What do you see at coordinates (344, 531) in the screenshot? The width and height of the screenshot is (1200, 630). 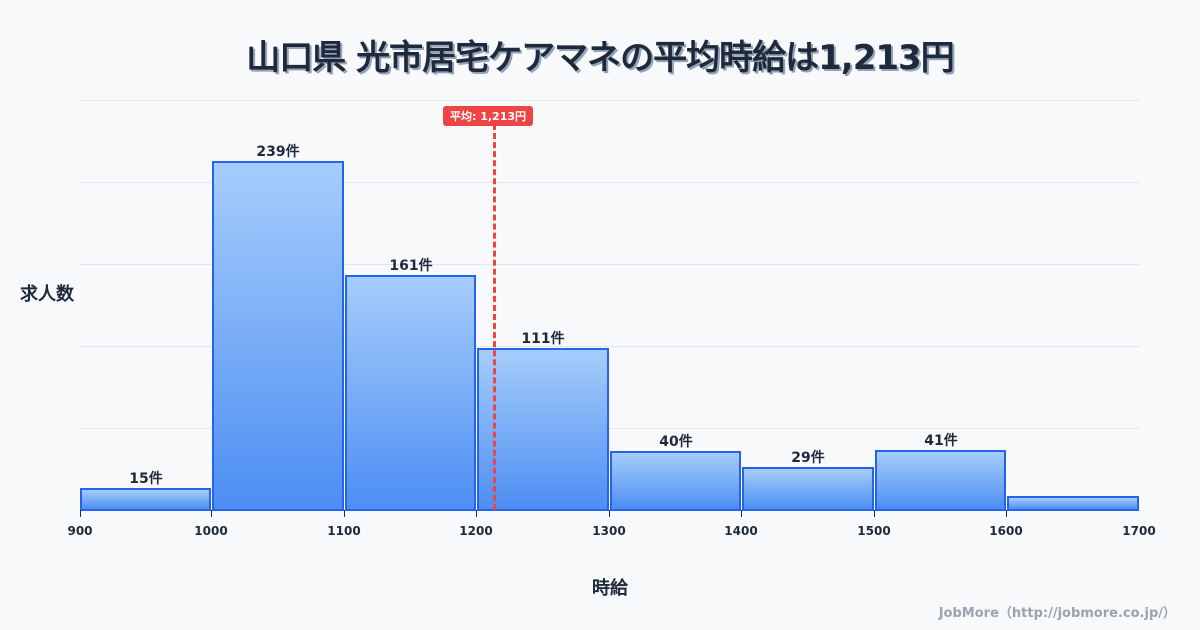 I see `x-tick-label: 1100` at bounding box center [344, 531].